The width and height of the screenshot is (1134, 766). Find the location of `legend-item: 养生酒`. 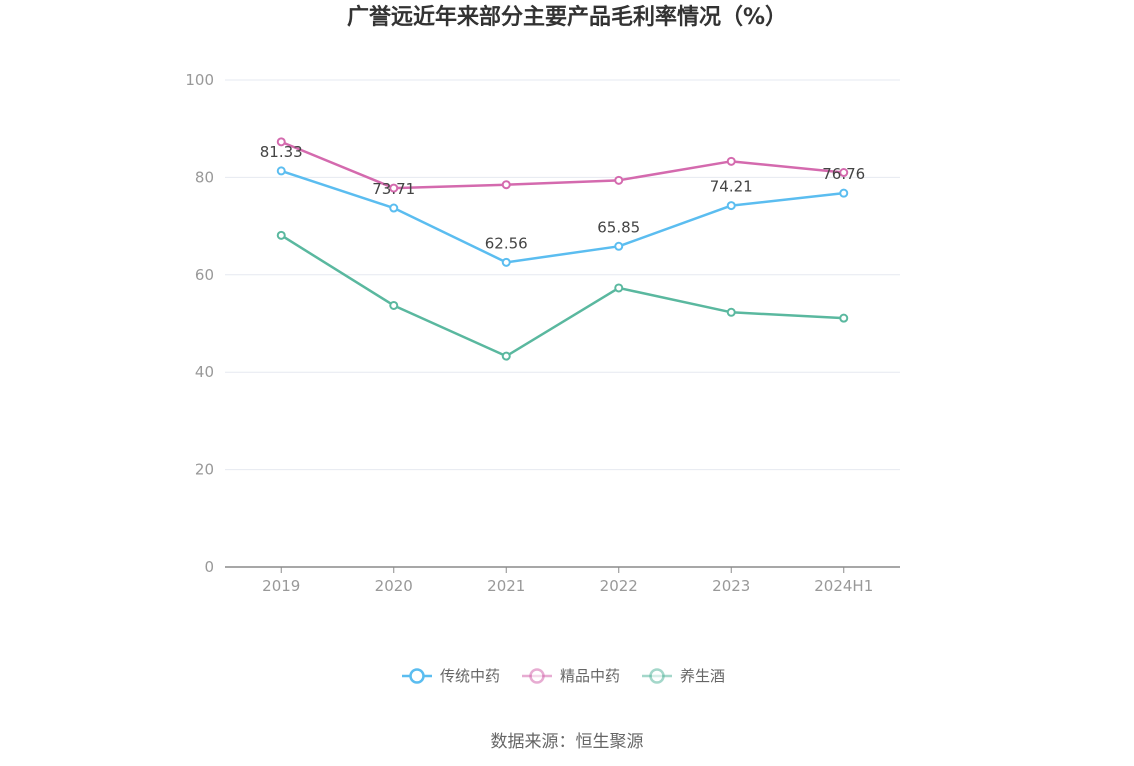

legend-item: 养生酒 is located at coordinates (683, 676).